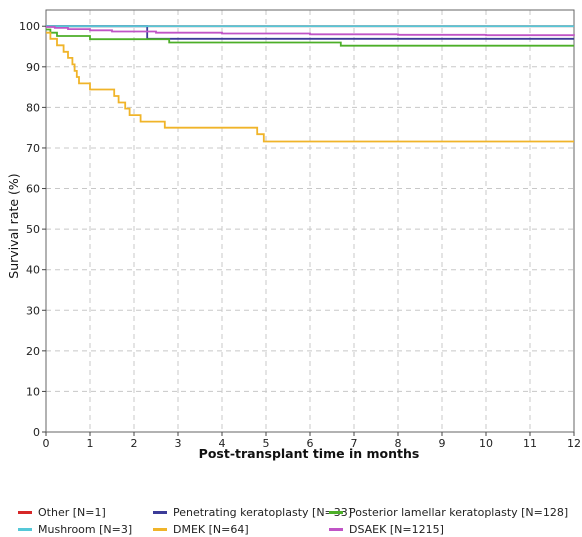 The image size is (582, 537). Describe the element at coordinates (459, 512) in the screenshot. I see `legend-label: Posterior lamellar keratoplasty [N=128]` at that location.